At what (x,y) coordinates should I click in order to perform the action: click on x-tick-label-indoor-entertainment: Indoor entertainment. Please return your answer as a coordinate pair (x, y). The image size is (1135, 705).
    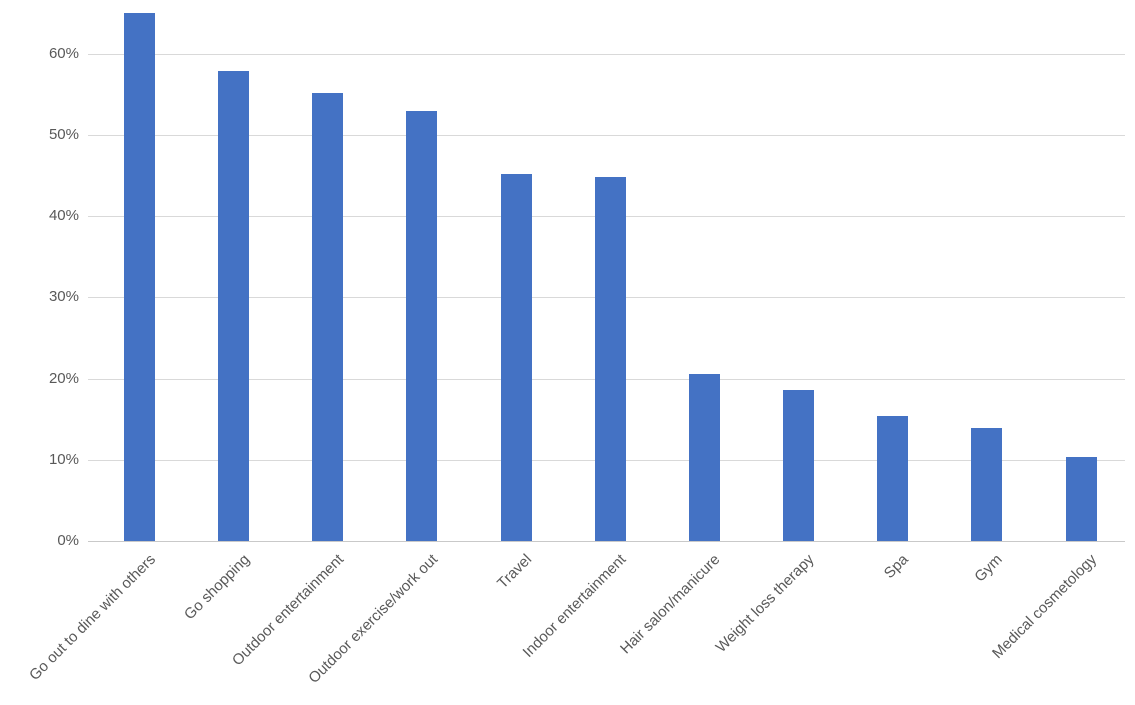
    Looking at the image, I should click on (574, 606).